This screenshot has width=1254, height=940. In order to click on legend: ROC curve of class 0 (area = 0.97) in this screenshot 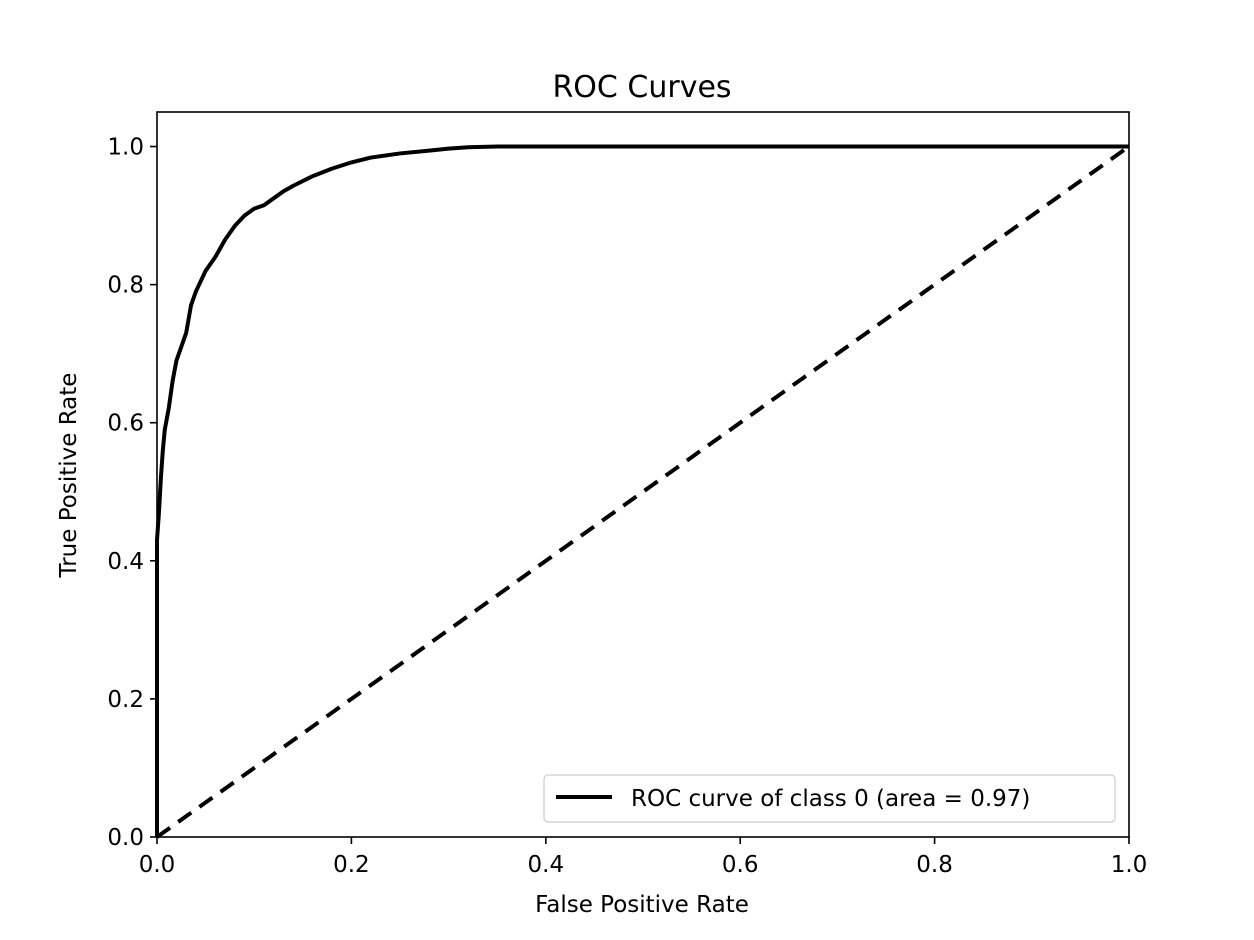, I will do `click(829, 798)`.